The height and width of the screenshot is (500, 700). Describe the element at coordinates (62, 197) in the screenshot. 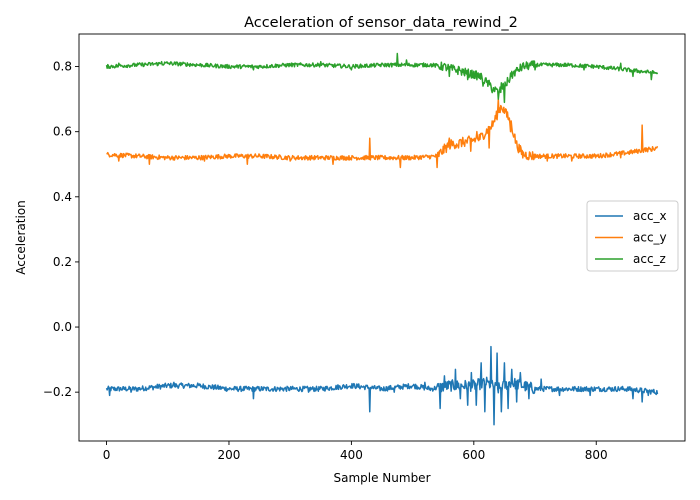

I see `y-tick-label: 0.4` at that location.